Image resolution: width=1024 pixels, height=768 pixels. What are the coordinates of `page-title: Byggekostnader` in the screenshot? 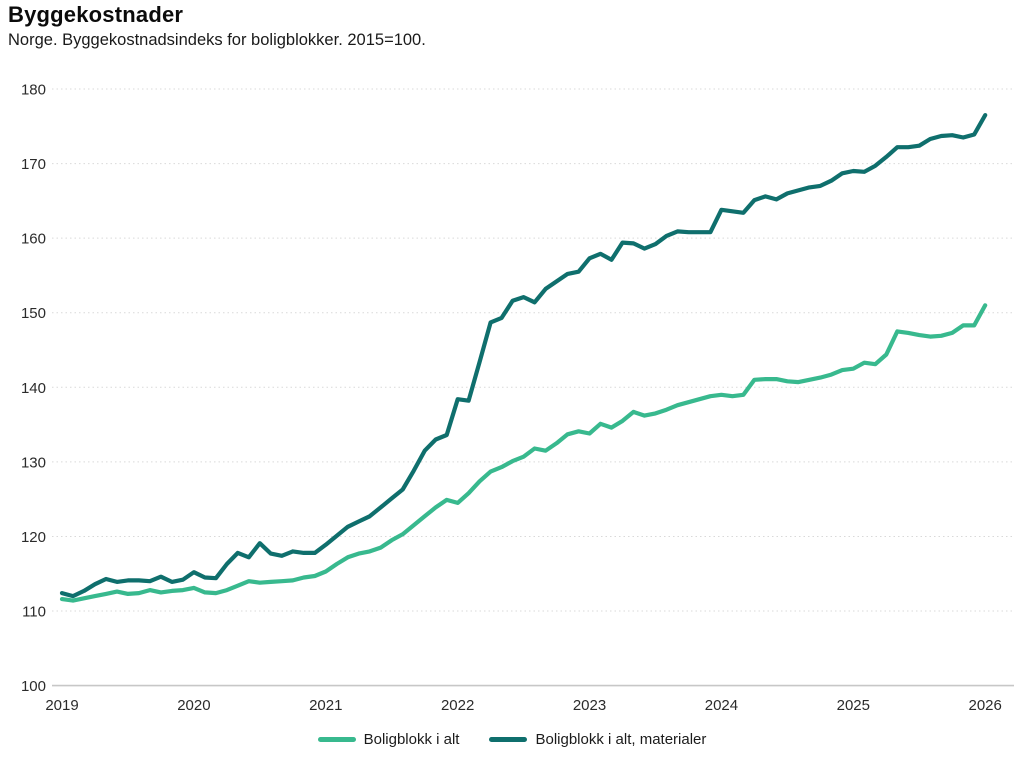 It's located at (96, 14).